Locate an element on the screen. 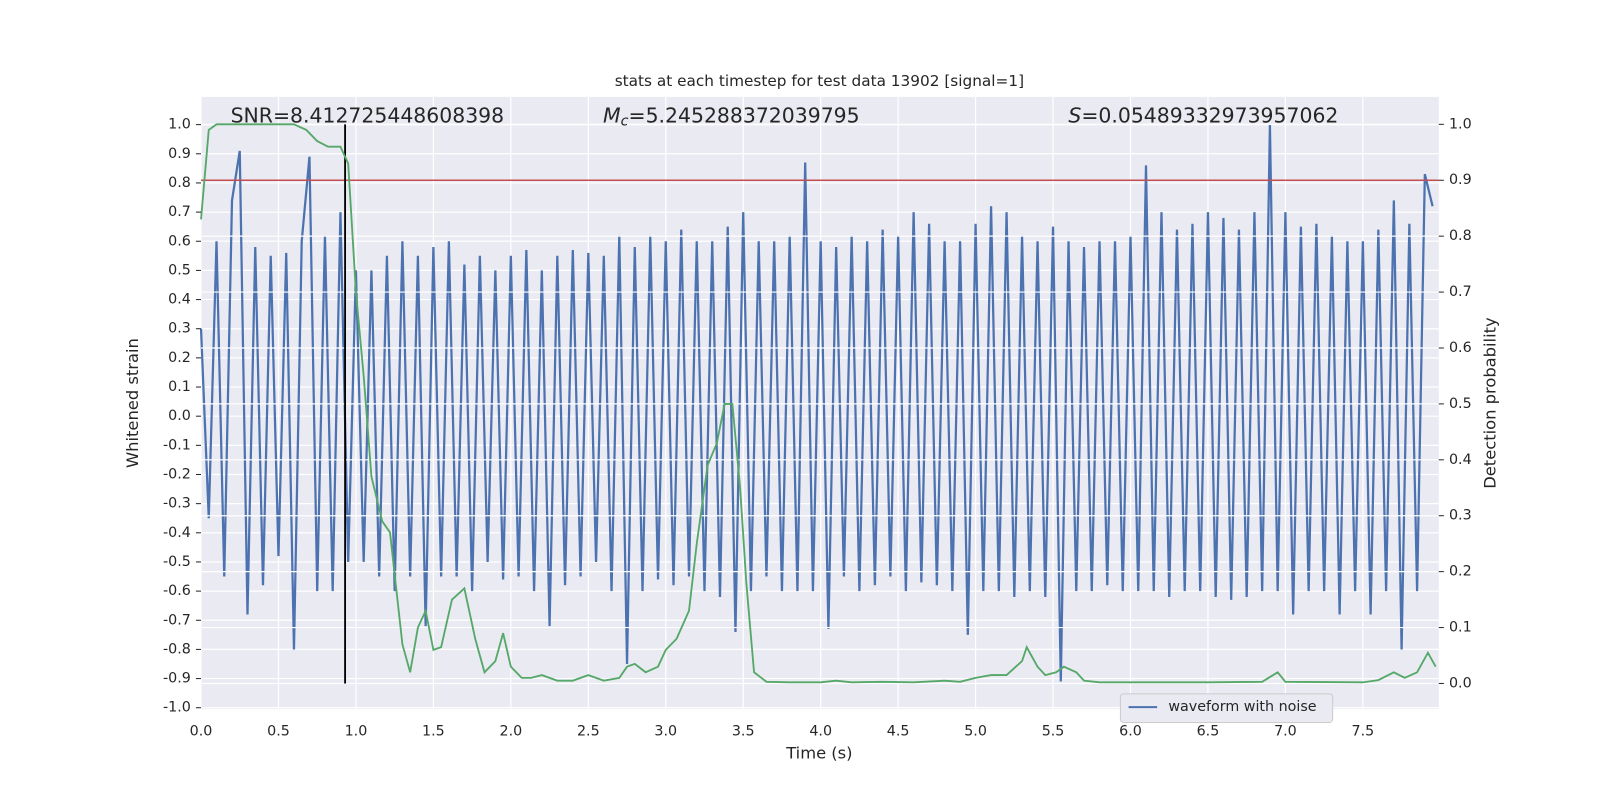 This screenshot has width=1600, height=804. y-tick-label: -0.1 is located at coordinates (177, 445).